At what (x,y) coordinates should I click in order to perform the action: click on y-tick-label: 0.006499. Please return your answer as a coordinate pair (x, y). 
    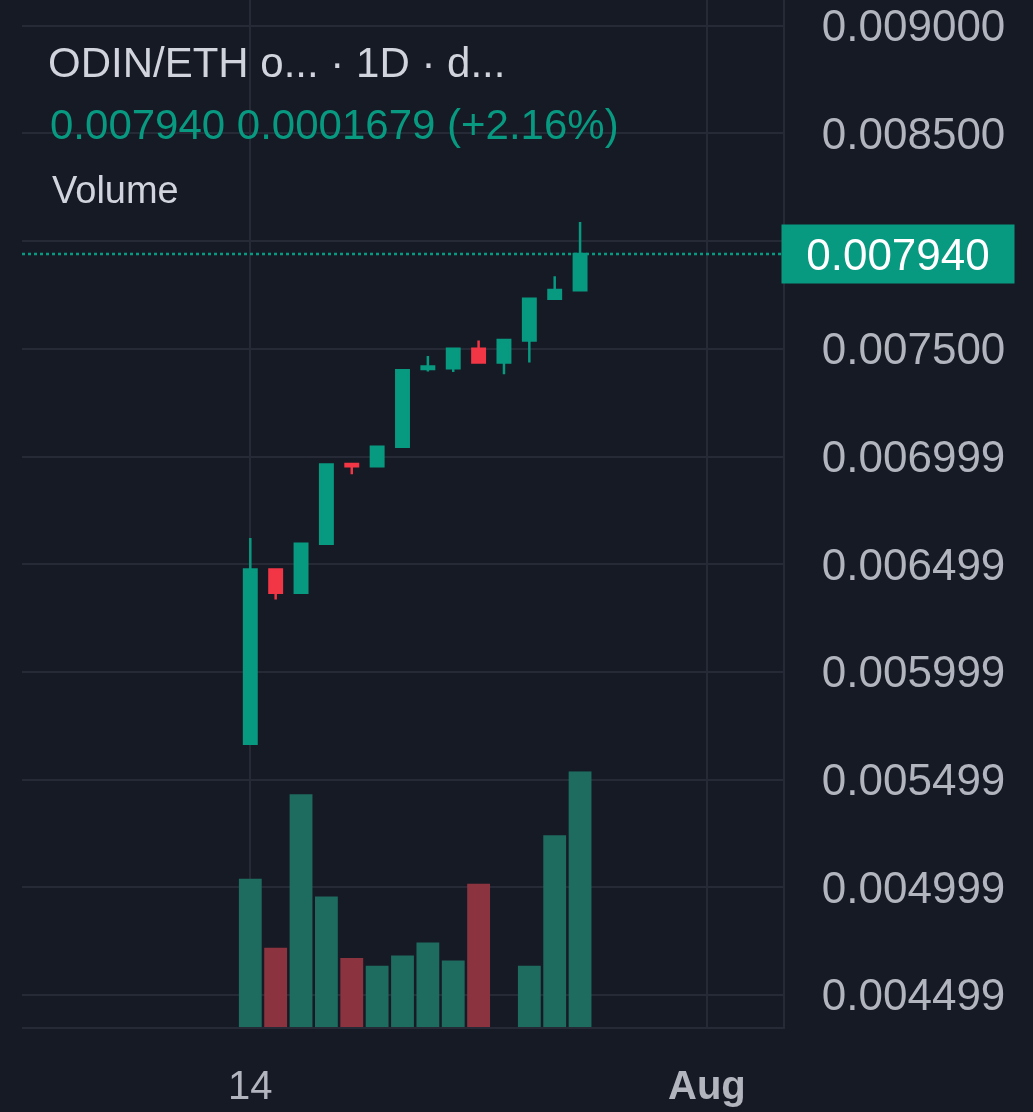
    Looking at the image, I should click on (913, 564).